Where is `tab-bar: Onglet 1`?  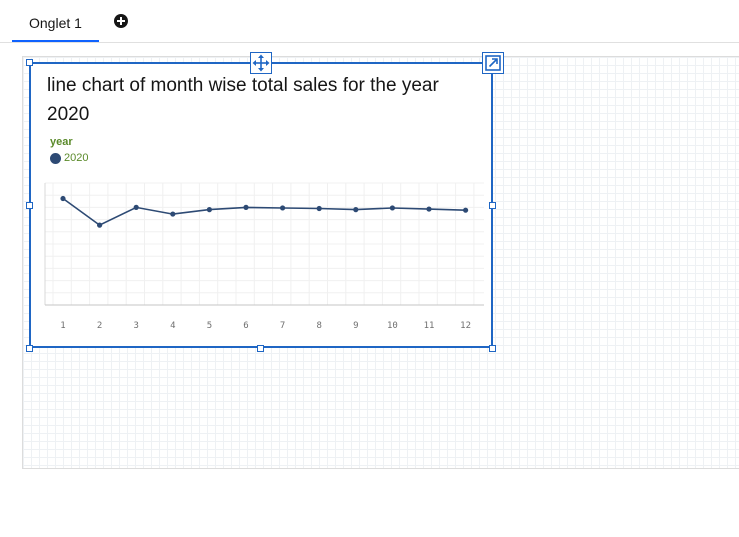 tab-bar: Onglet 1 is located at coordinates (369, 21).